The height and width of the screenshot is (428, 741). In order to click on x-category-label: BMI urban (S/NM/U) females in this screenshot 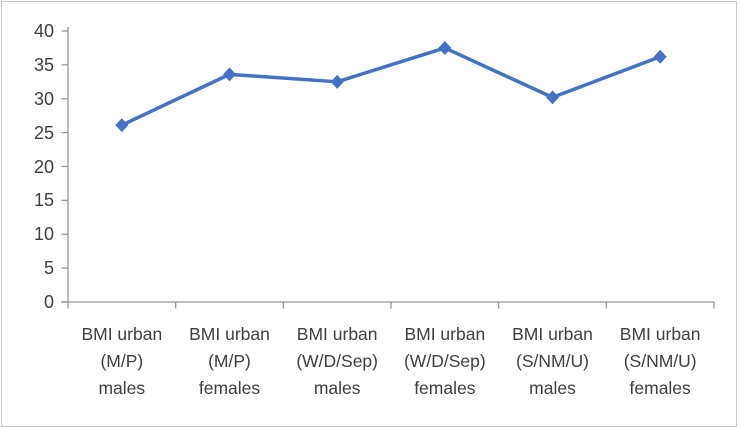, I will do `click(660, 361)`.